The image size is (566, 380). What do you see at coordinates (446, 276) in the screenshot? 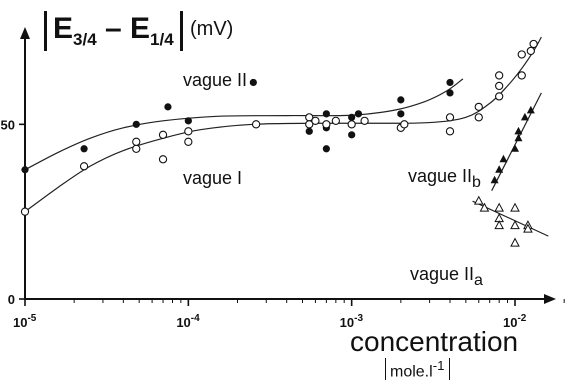
I see `annotation-vague-iia: vague IIa` at bounding box center [446, 276].